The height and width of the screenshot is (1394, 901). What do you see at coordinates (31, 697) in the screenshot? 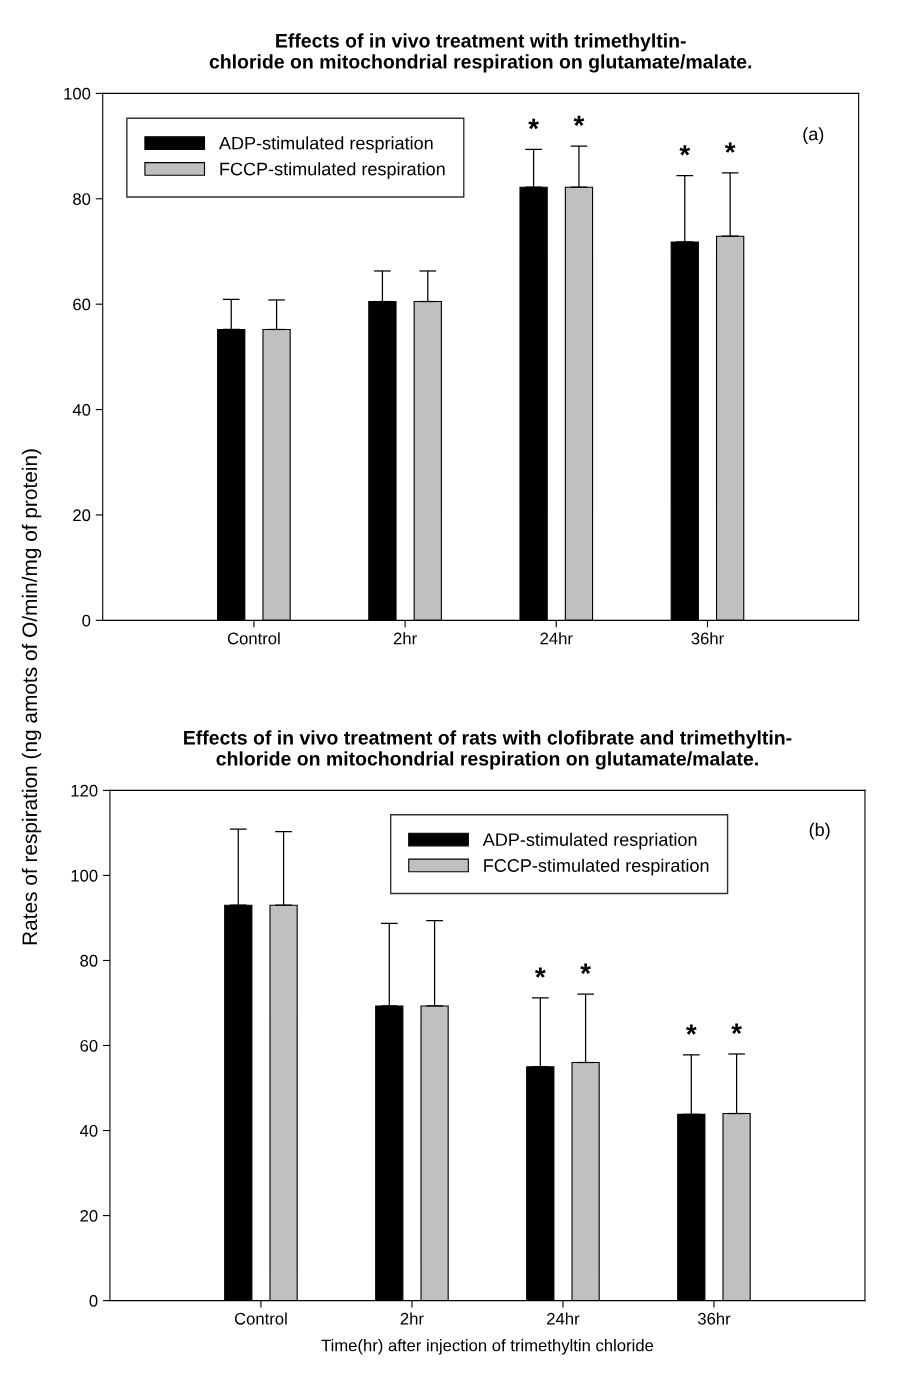
I see `y-axis-title: Rates of respiration (ng amots of O/min/mg of protein)` at bounding box center [31, 697].